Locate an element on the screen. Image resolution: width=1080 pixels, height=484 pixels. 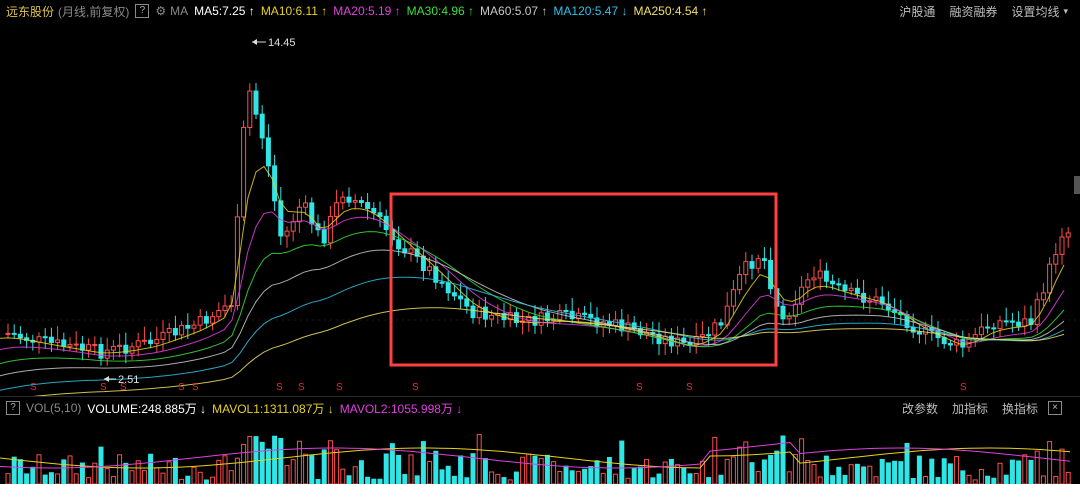
link-margin: 融资融券 is located at coordinates (973, 11).